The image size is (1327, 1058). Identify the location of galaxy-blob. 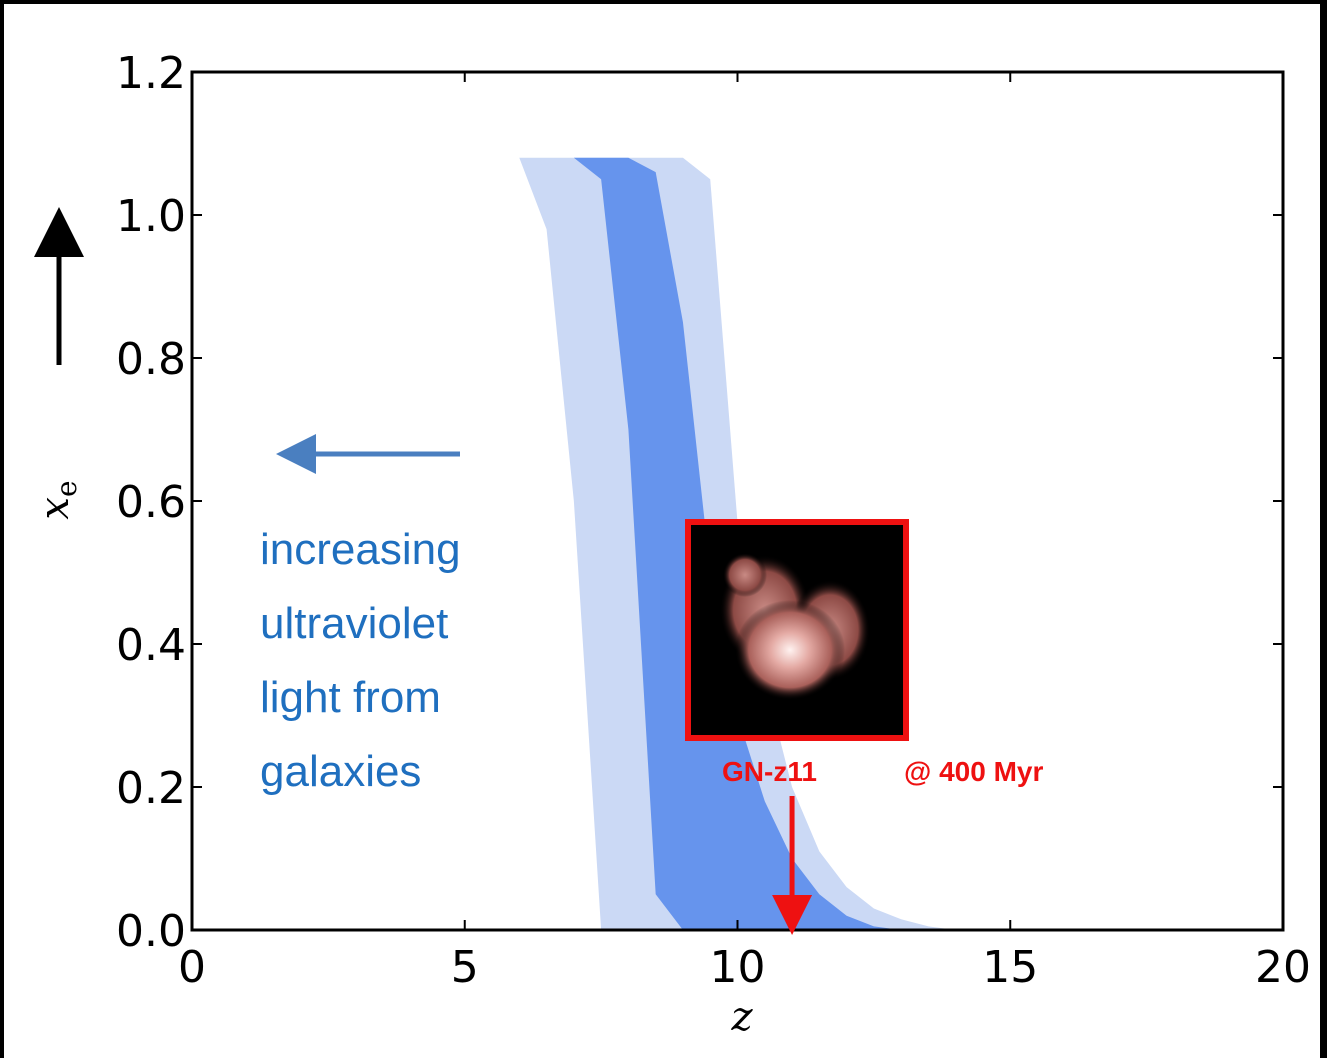
(745, 575).